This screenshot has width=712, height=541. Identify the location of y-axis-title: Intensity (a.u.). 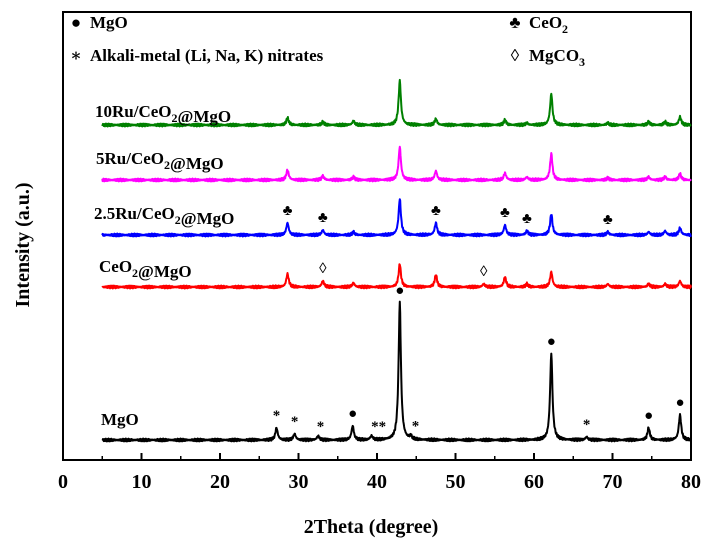
(23, 244).